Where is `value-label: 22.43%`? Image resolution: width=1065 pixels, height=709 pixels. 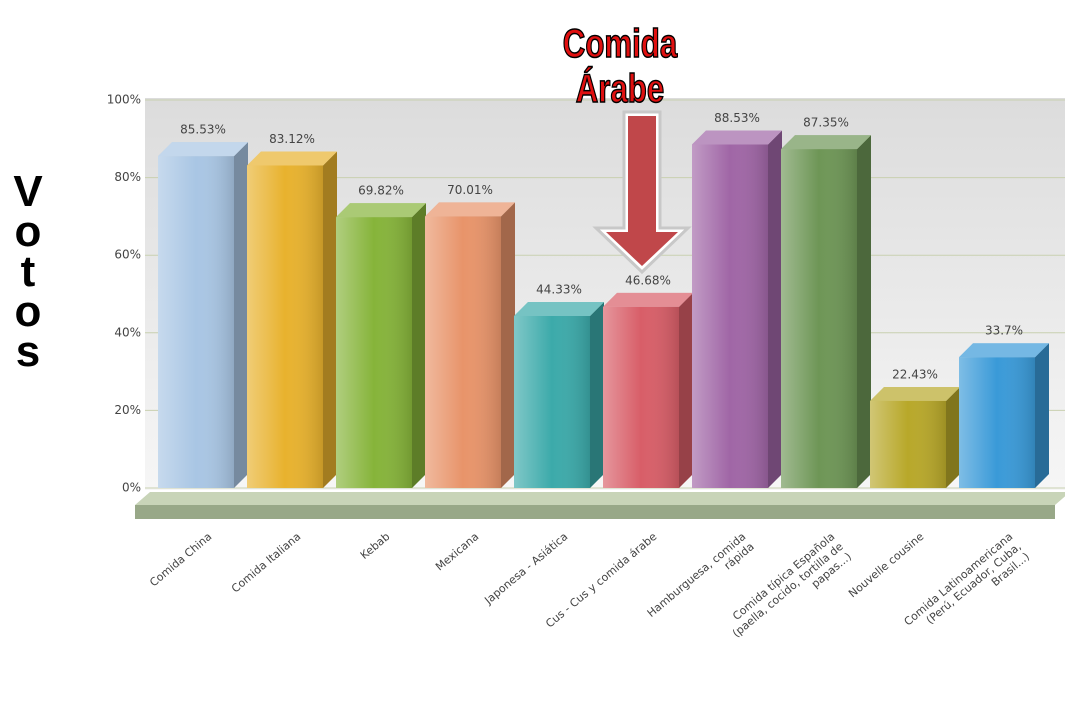
value-label: 22.43% is located at coordinates (915, 374).